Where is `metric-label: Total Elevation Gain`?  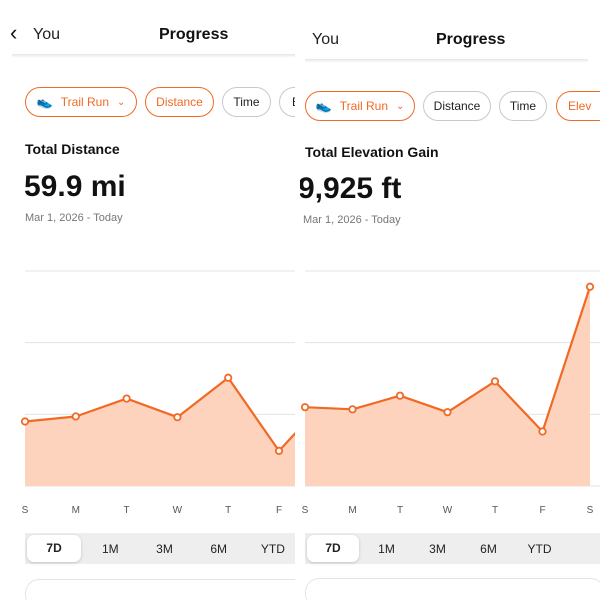
metric-label: Total Elevation Gain is located at coordinates (372, 152).